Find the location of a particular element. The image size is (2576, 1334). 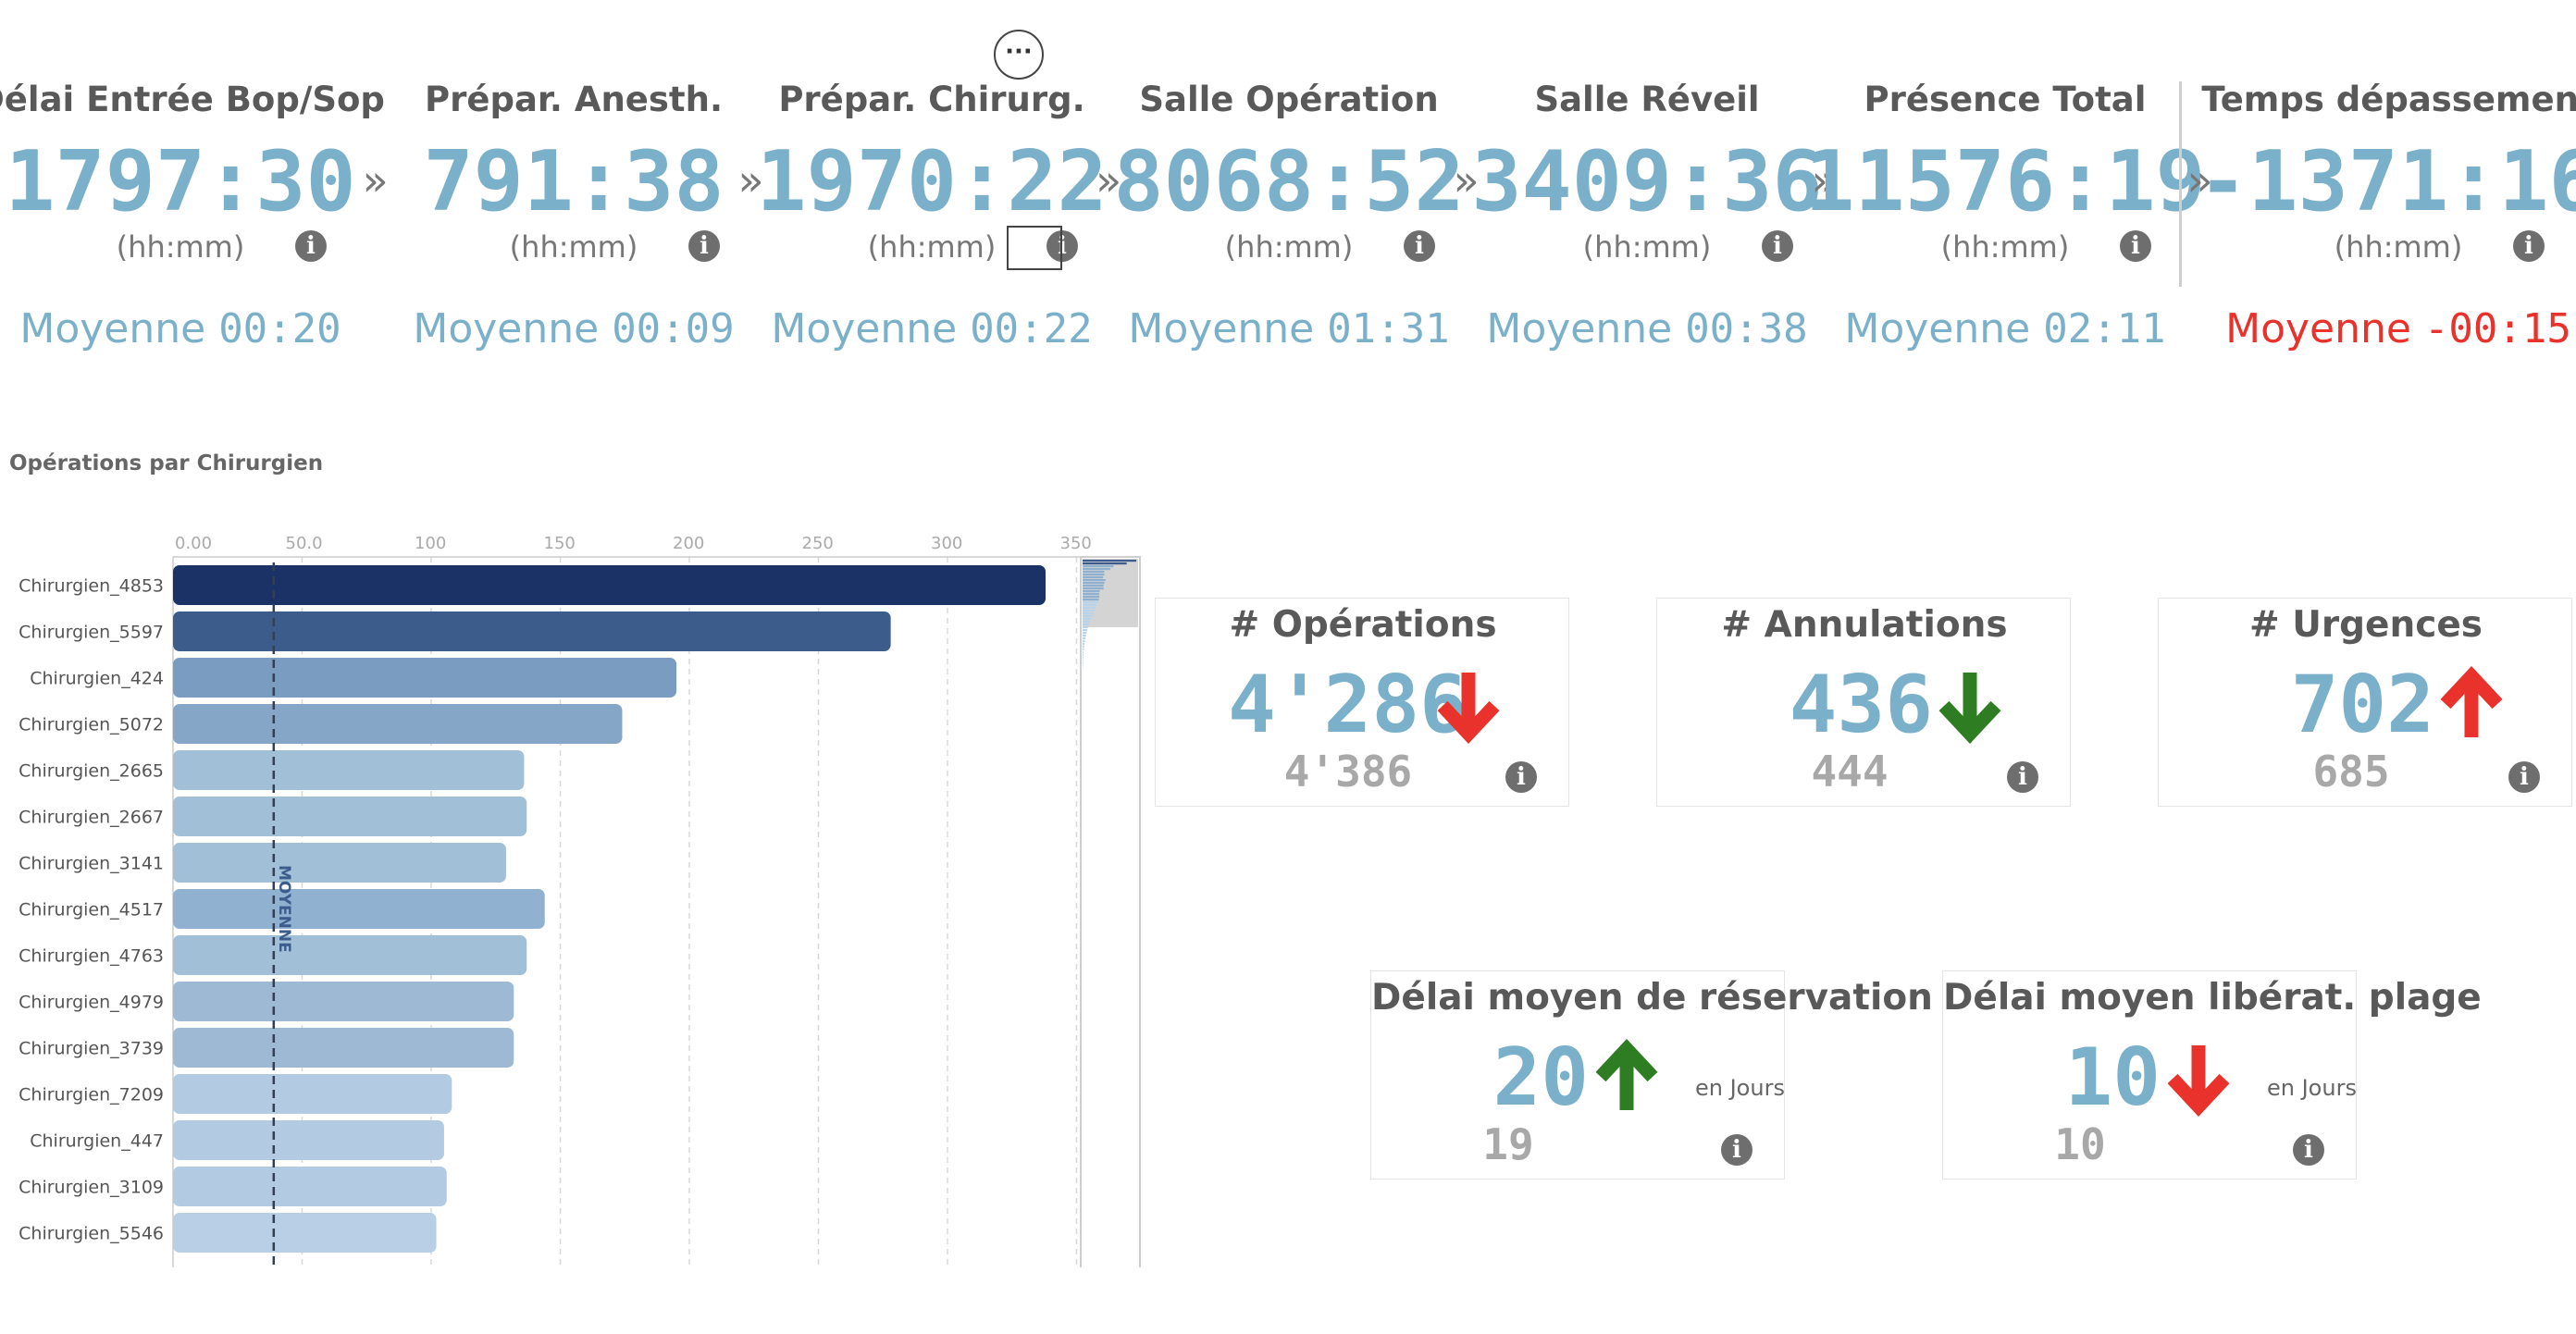

trend-arrow-down-icon is located at coordinates (1969, 709).